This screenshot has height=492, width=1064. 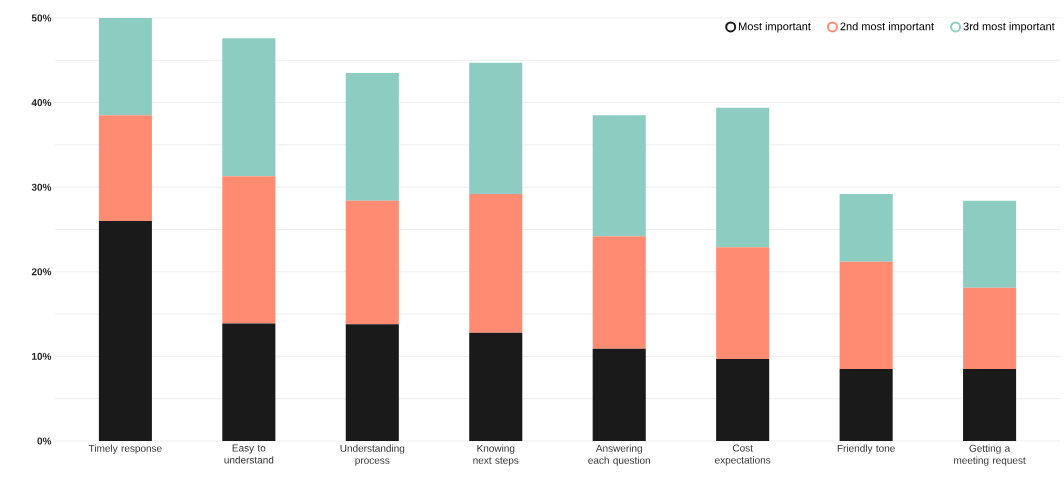 I want to click on y-tick-label: 0%, so click(x=44, y=441).